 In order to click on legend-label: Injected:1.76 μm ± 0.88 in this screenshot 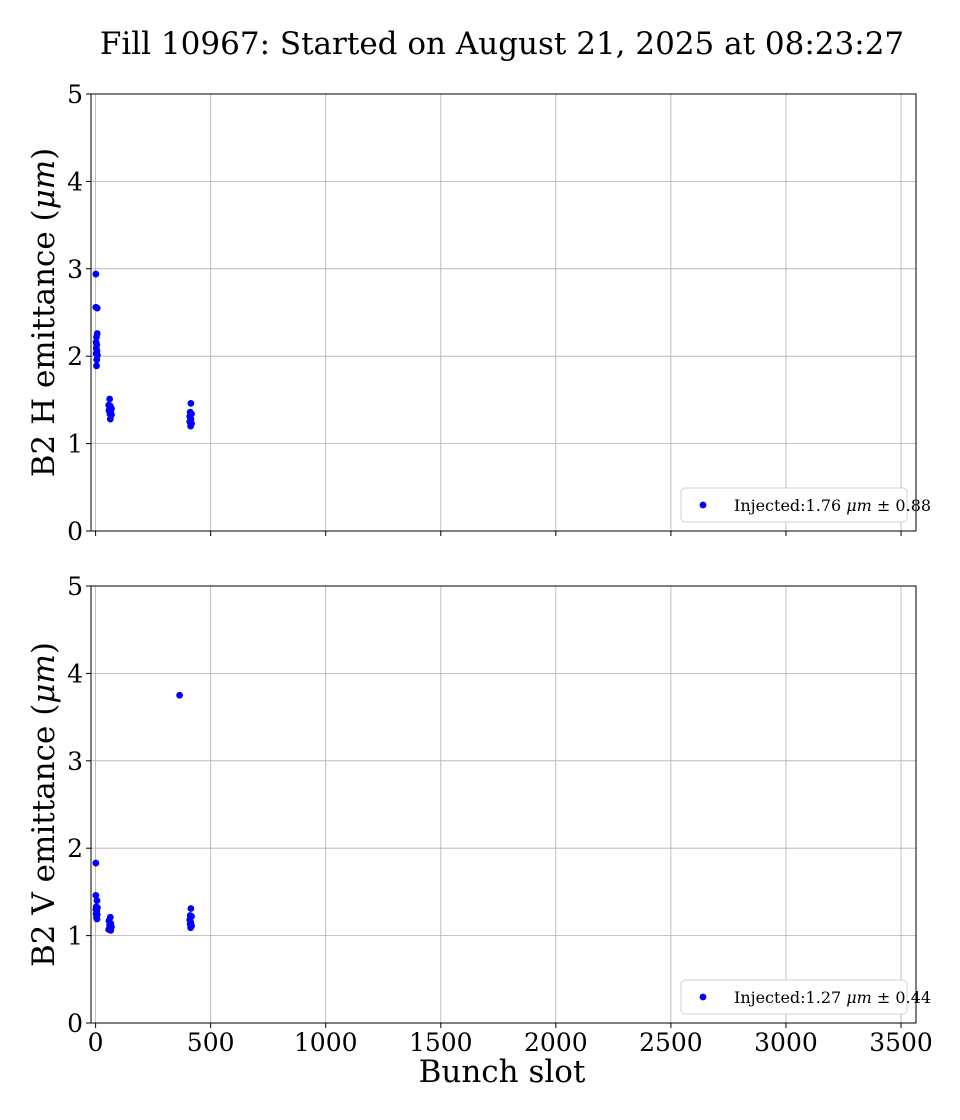, I will do `click(832, 505)`.